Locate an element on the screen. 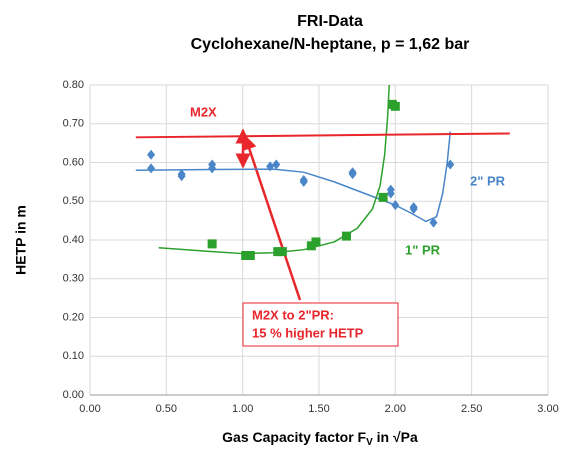 This screenshot has width=565, height=455. x-axis-label: Gas Capacity factor FV in √Pa is located at coordinates (320, 438).